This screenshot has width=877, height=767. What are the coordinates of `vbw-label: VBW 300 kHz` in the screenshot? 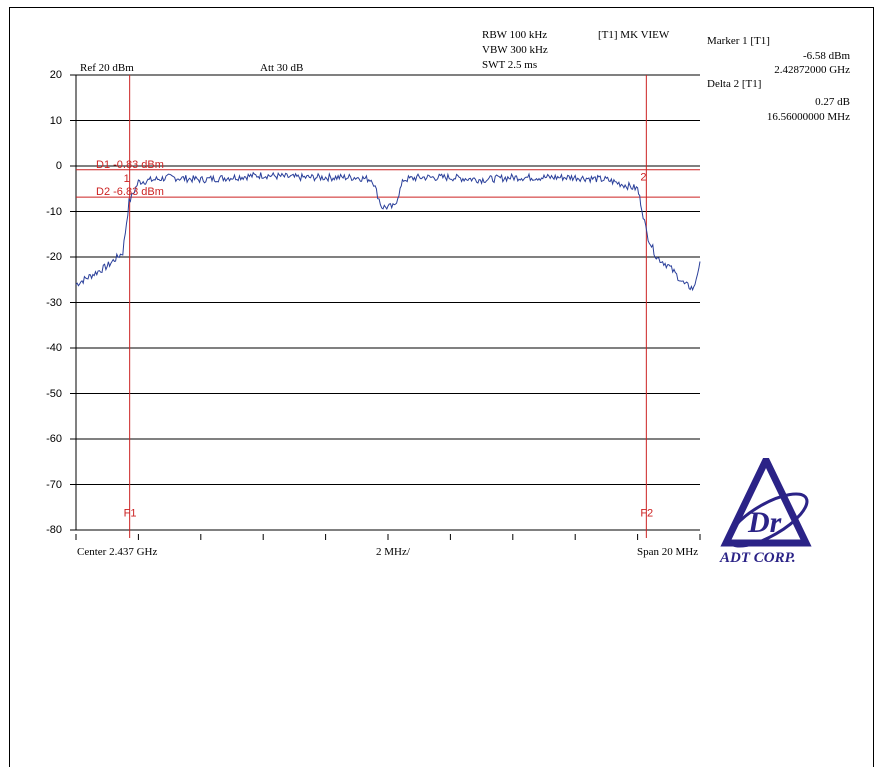 It's located at (515, 50).